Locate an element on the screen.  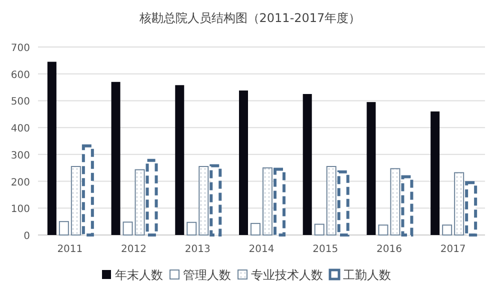
y-tick-label: 100 is located at coordinates (20, 210).